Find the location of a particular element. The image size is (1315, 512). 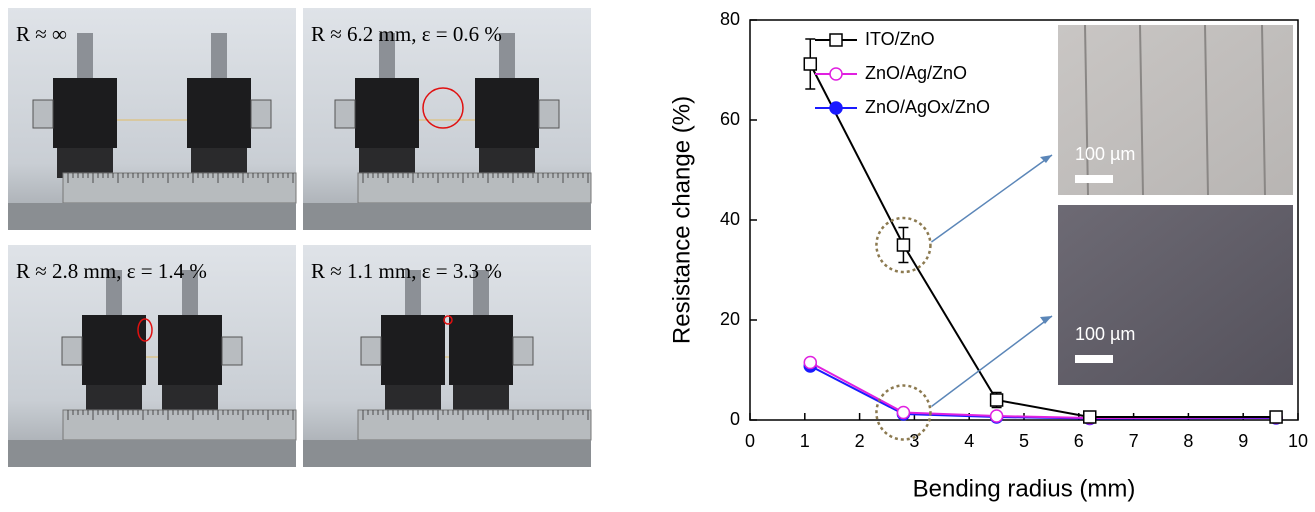

legend-label: ZnO/AgOx/ZnO is located at coordinates (927, 107).